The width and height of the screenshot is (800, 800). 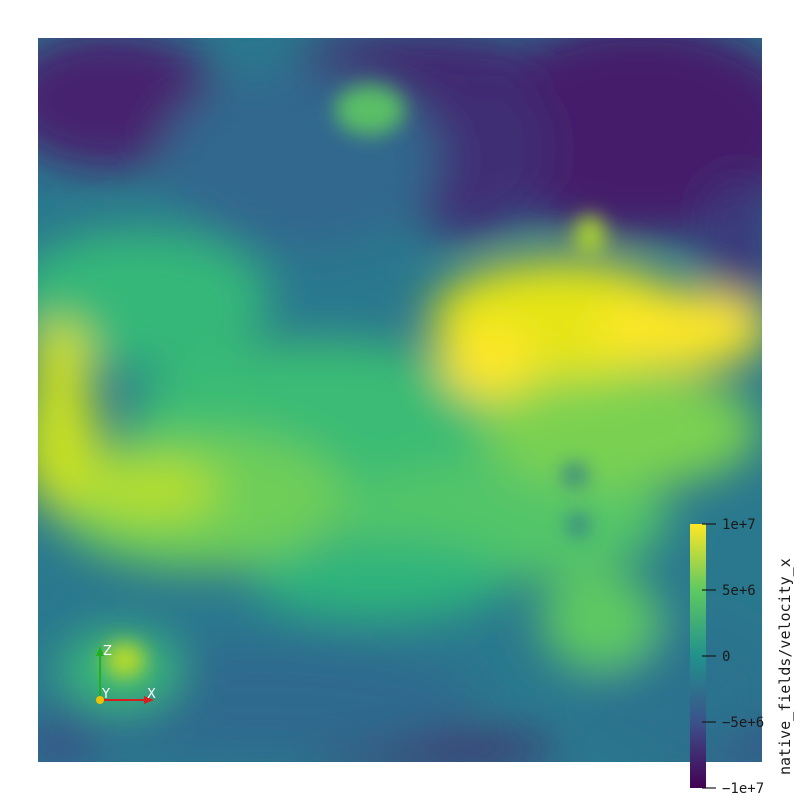 I want to click on y-axis-marker, so click(x=100, y=700).